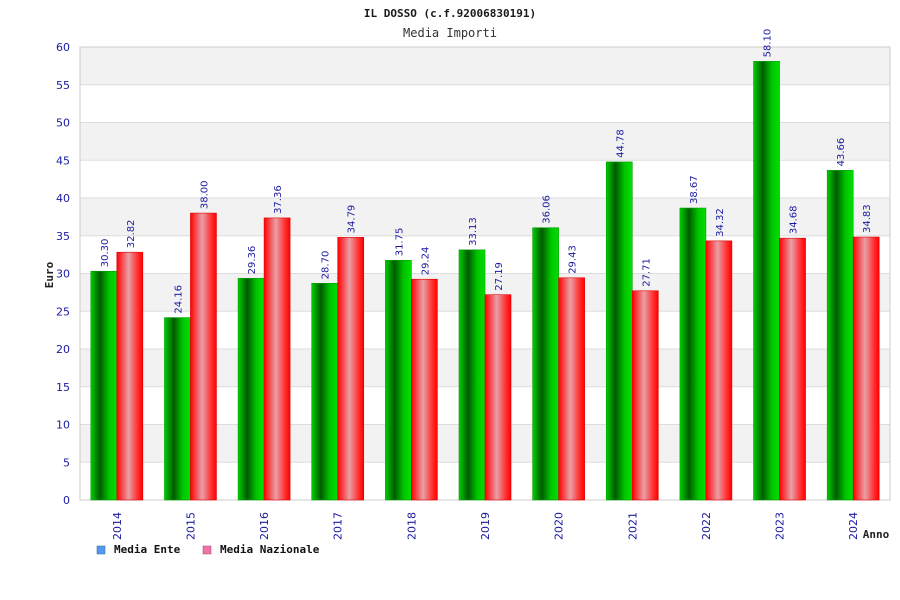 This screenshot has width=900, height=600. Describe the element at coordinates (398, 380) in the screenshot. I see `bar-media-ente-2018` at that location.